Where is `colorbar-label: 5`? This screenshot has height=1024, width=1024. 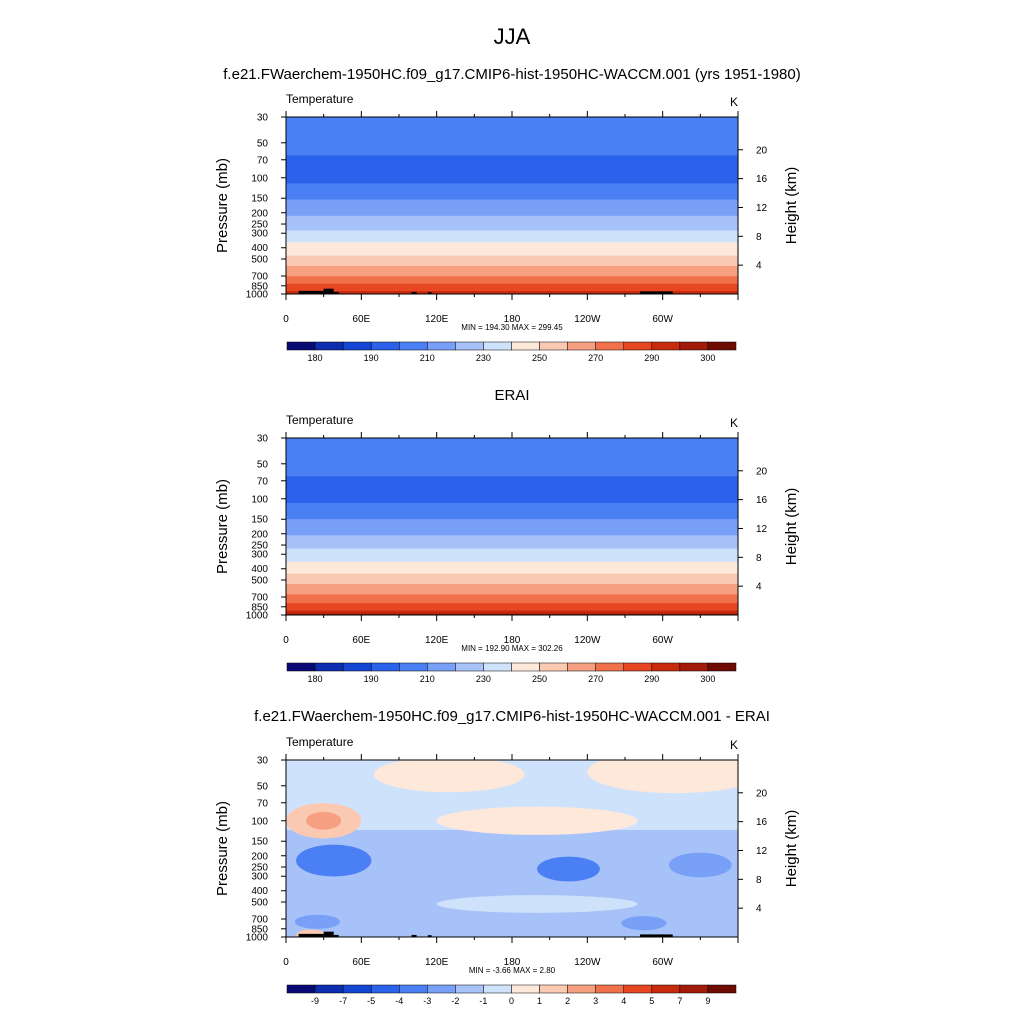
colorbar-label: 5 is located at coordinates (651, 1001).